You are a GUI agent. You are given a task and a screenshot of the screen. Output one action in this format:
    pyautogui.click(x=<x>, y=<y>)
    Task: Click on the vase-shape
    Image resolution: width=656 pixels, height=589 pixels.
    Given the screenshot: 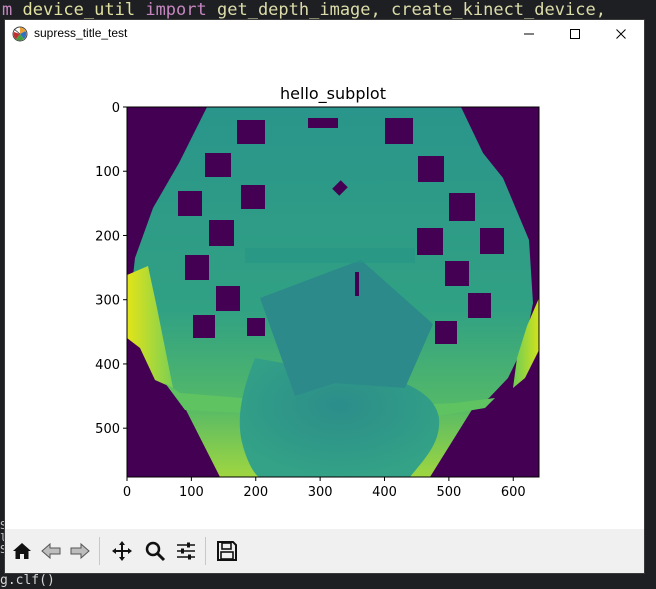 What is the action you would take?
    pyautogui.click(x=339, y=417)
    